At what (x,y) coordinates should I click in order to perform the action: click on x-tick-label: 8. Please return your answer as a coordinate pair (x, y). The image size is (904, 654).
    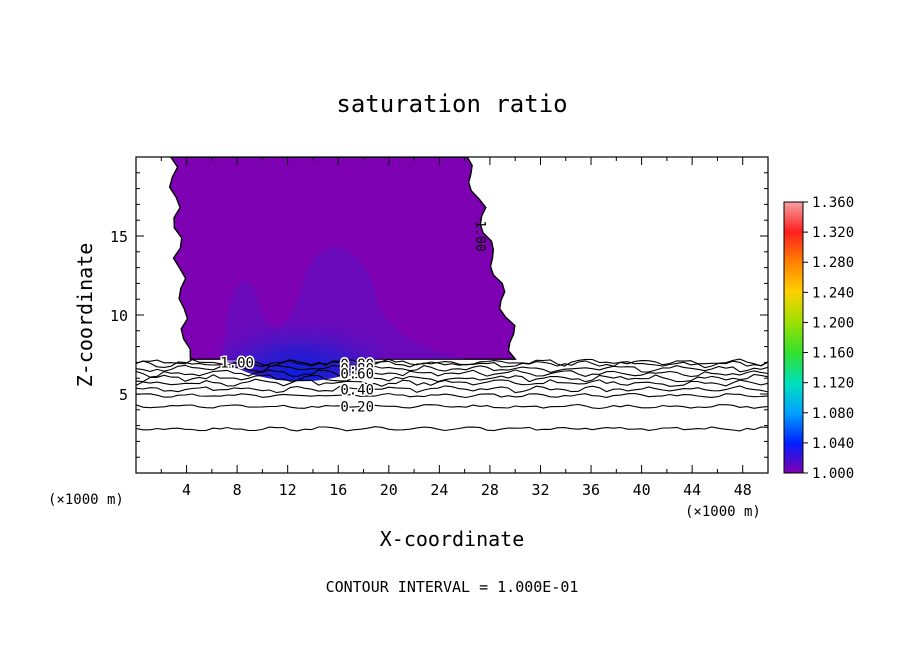
    Looking at the image, I should click on (237, 490).